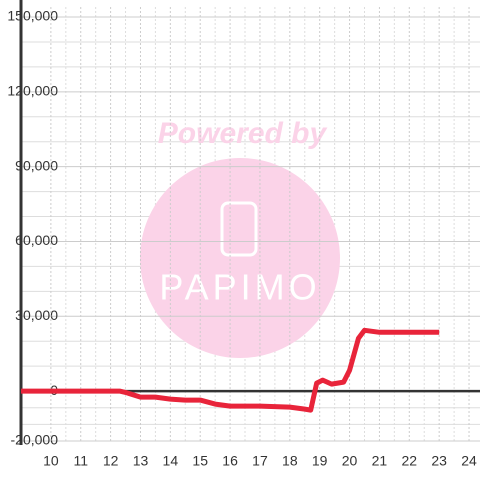  I want to click on y-tick-label: 30,000, so click(36, 315).